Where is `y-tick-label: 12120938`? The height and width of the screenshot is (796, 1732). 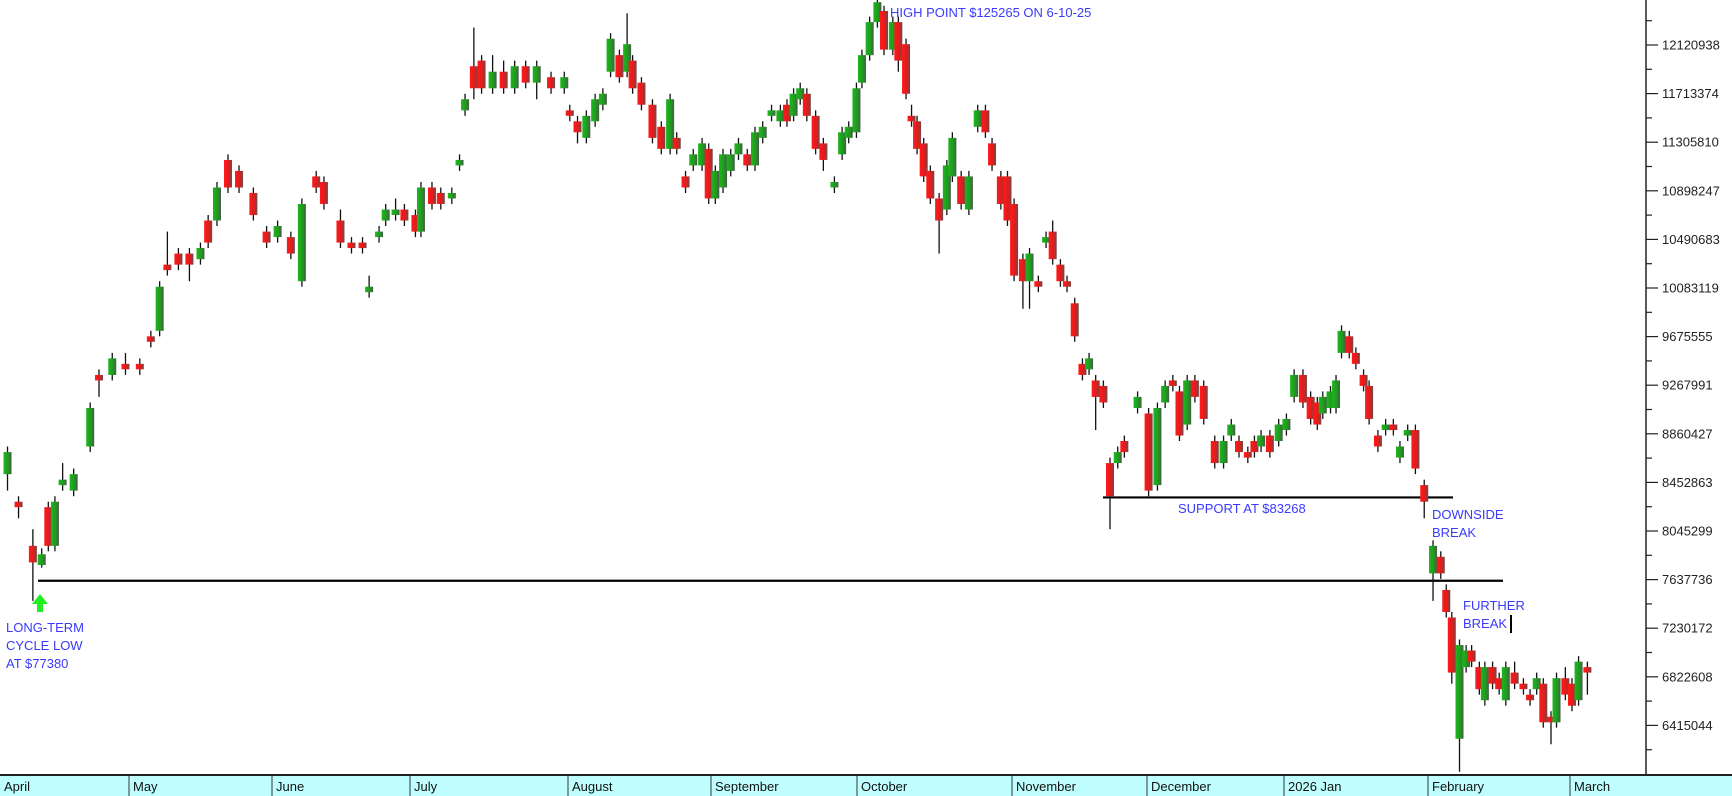 y-tick-label: 12120938 is located at coordinates (1691, 45).